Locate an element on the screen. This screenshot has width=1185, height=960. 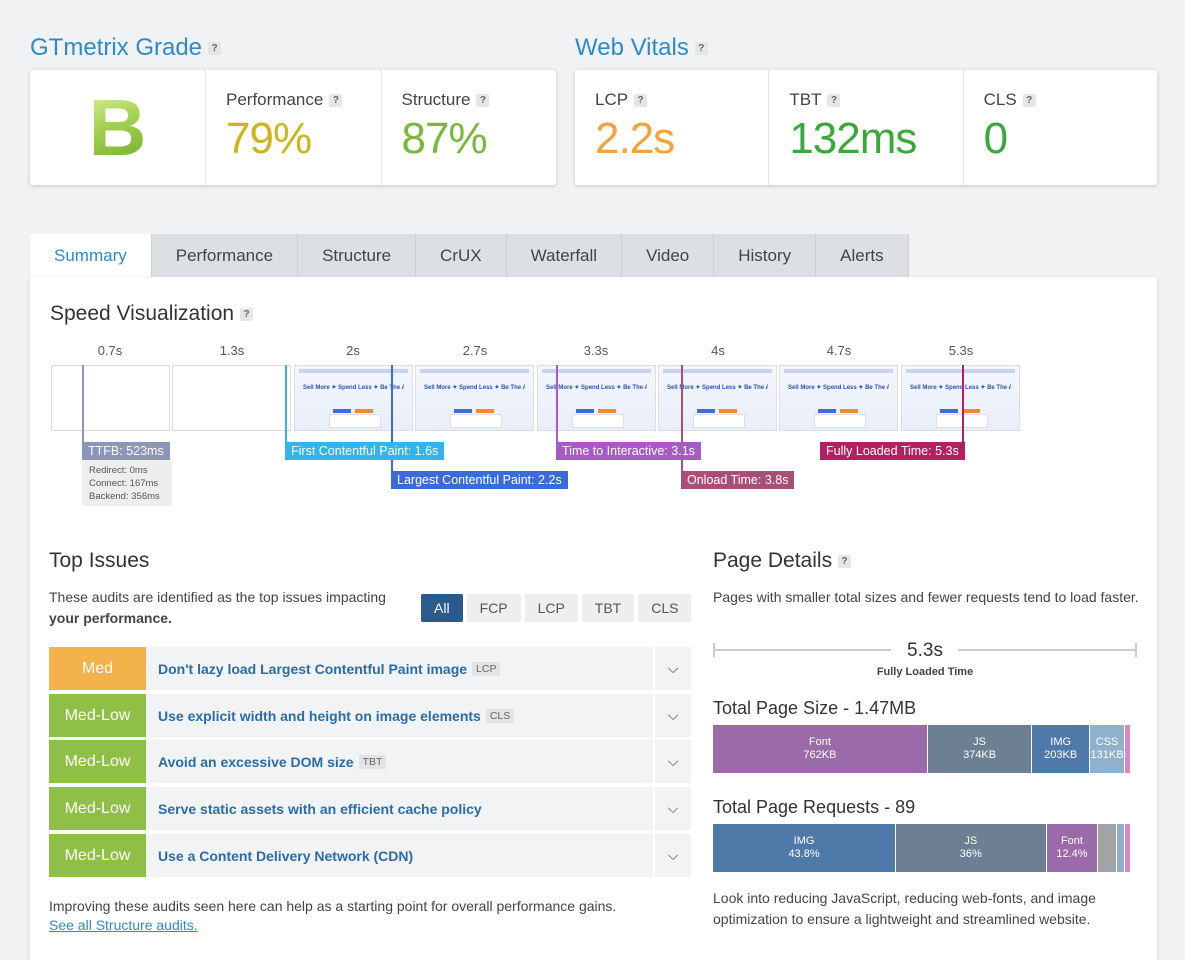
tab-structure: Structure is located at coordinates (357, 255).